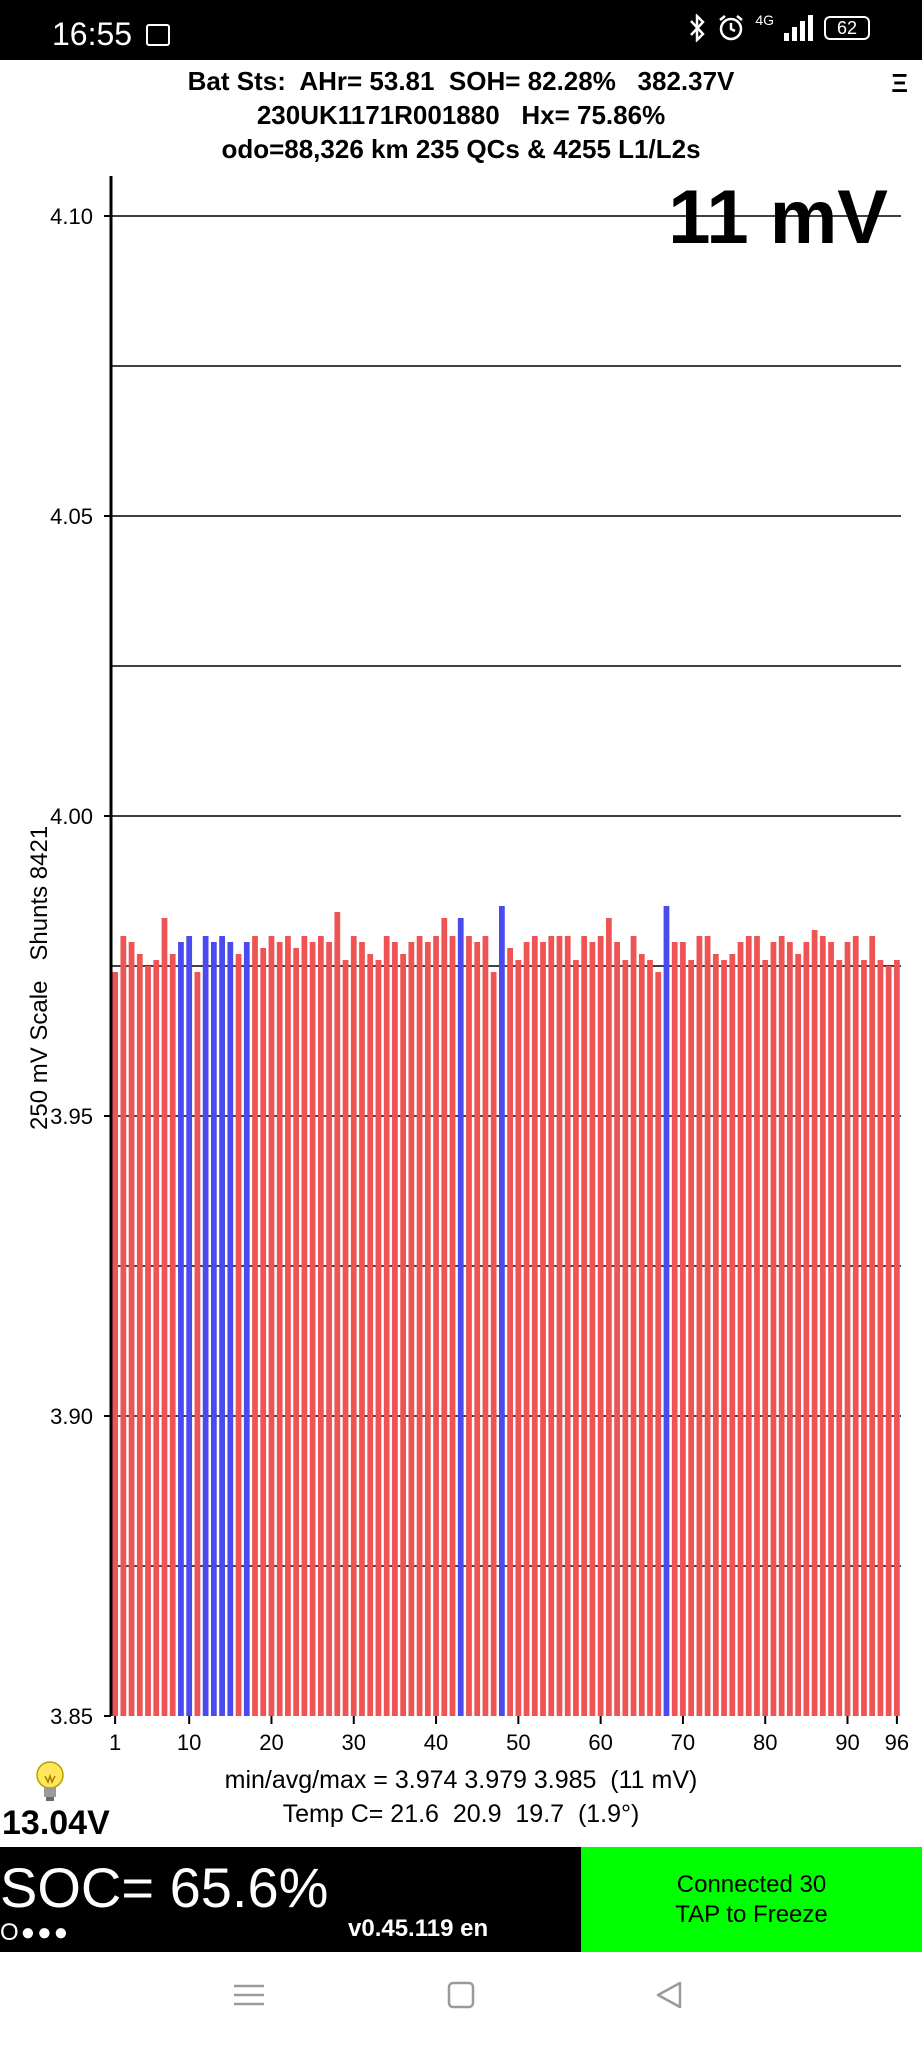 This screenshot has width=922, height=2048. I want to click on battery-level: 62, so click(847, 27).